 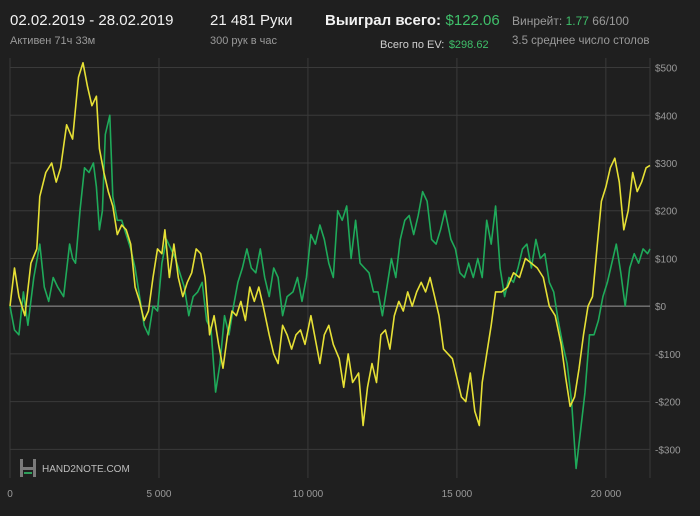 I want to click on x-tick-label: 0, so click(x=10, y=494).